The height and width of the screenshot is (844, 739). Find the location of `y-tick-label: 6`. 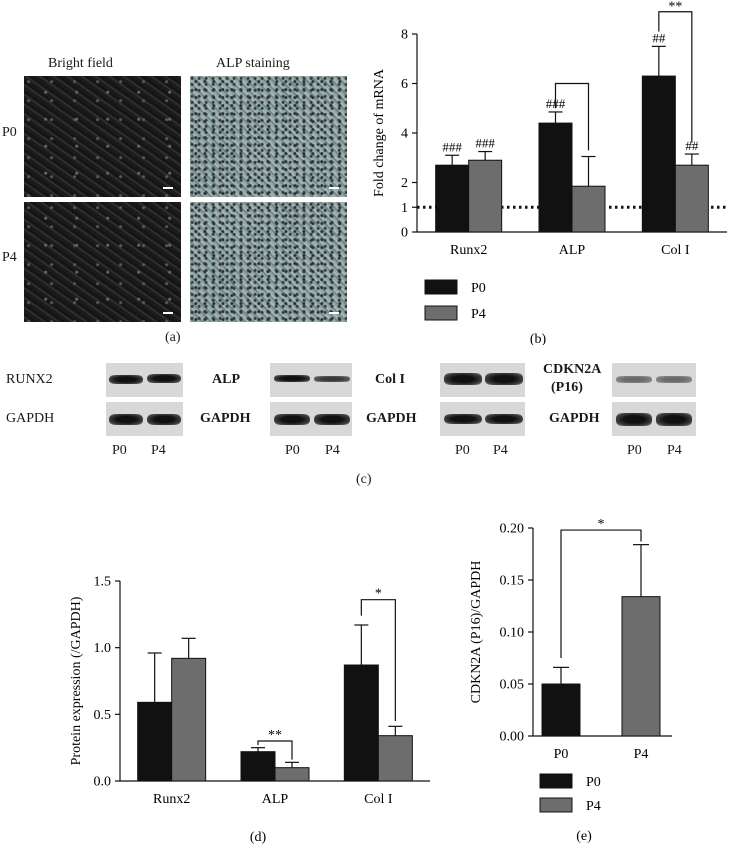

y-tick-label: 6 is located at coordinates (404, 84).